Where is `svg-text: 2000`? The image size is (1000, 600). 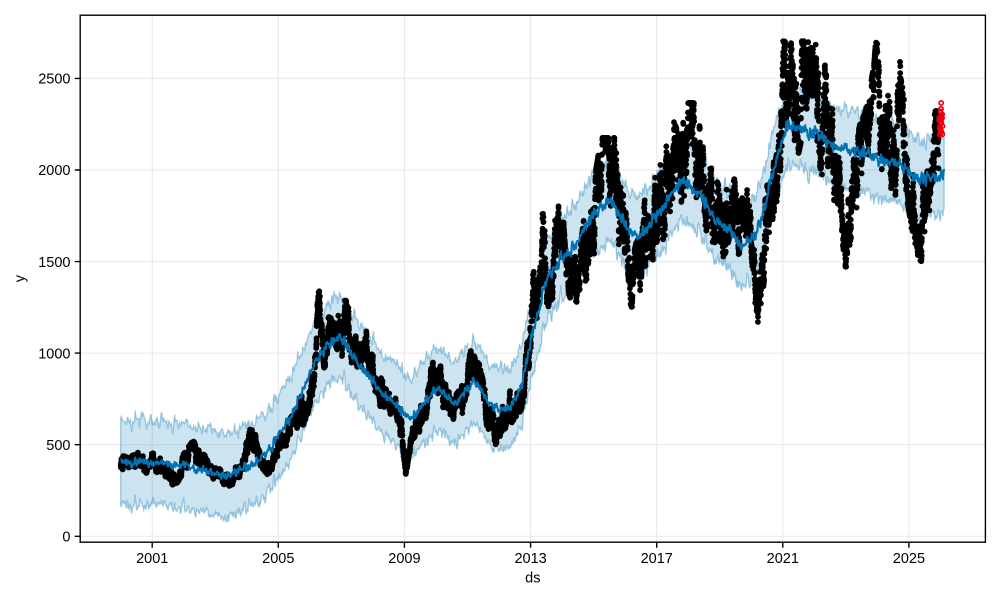
svg-text: 2000 is located at coordinates (54, 171).